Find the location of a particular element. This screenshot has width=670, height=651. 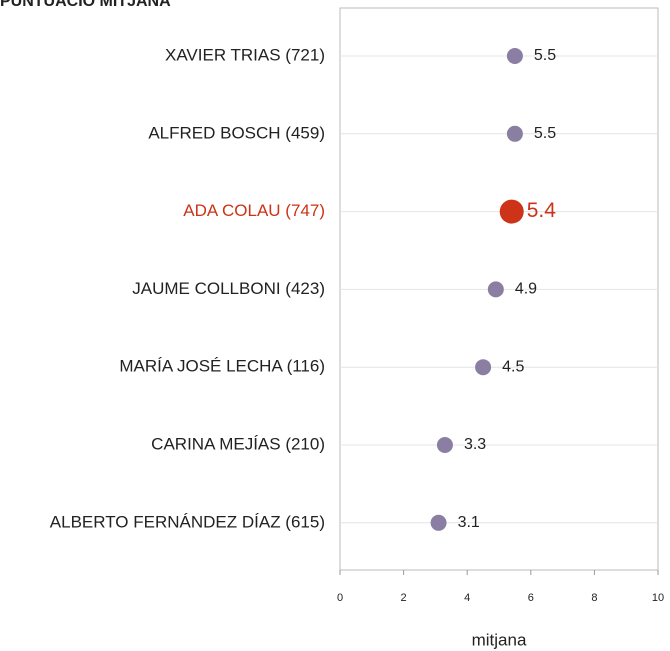

value-label: 4.9 is located at coordinates (526, 289).